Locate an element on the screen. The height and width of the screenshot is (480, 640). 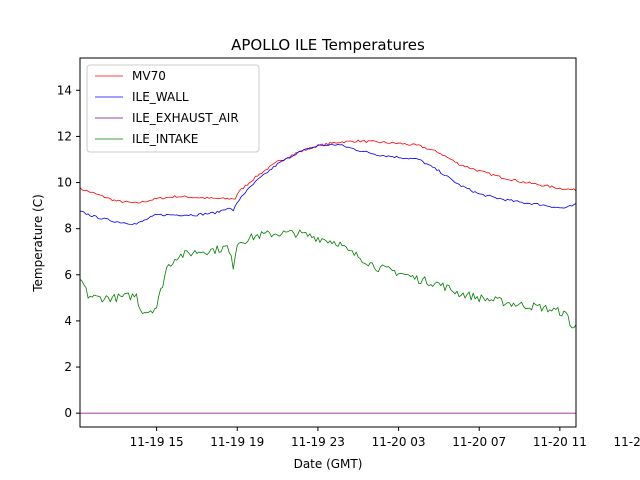
y-tick-label: 8 is located at coordinates (68, 229).